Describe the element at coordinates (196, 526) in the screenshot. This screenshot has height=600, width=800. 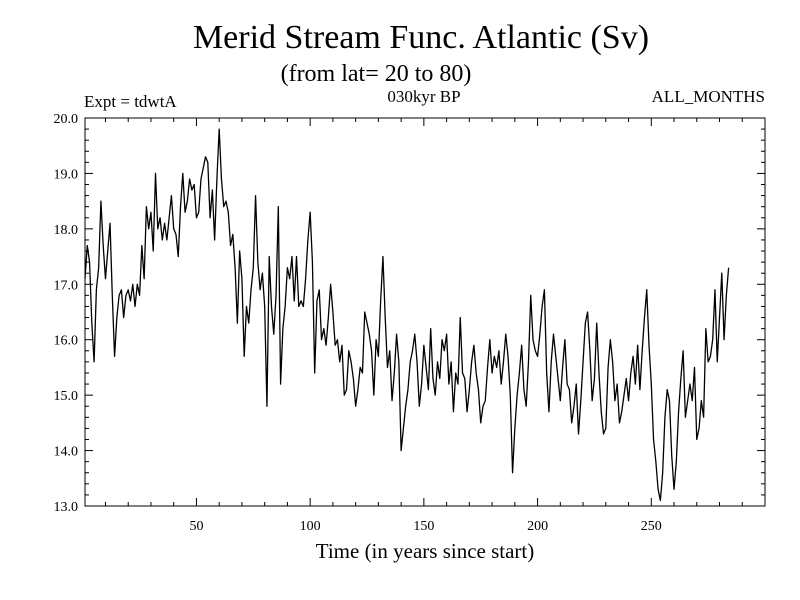
I see `x-tick-label: 50` at that location.